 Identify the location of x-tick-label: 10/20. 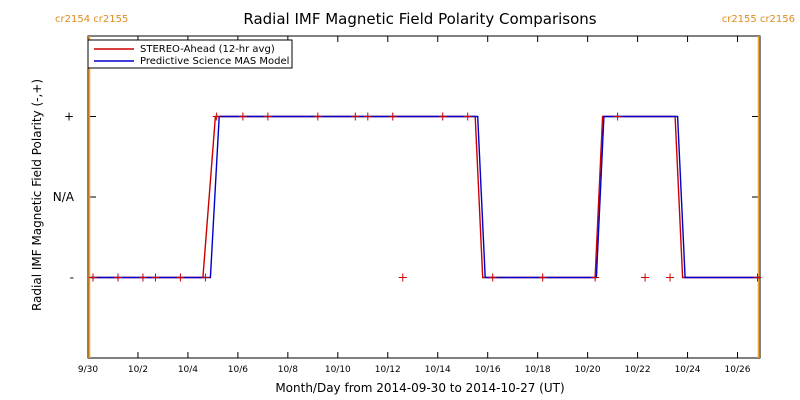
(588, 370).